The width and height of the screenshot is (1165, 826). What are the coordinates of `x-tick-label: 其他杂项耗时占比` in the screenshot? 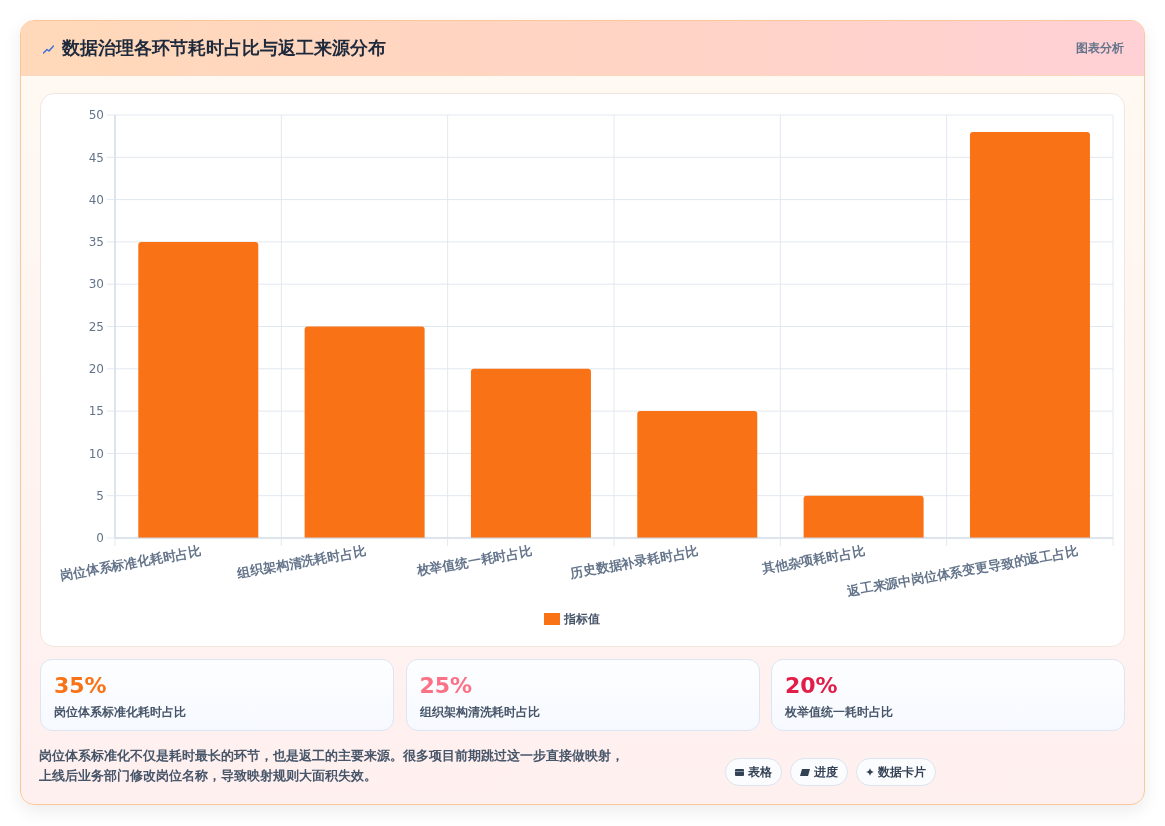 It's located at (813, 560).